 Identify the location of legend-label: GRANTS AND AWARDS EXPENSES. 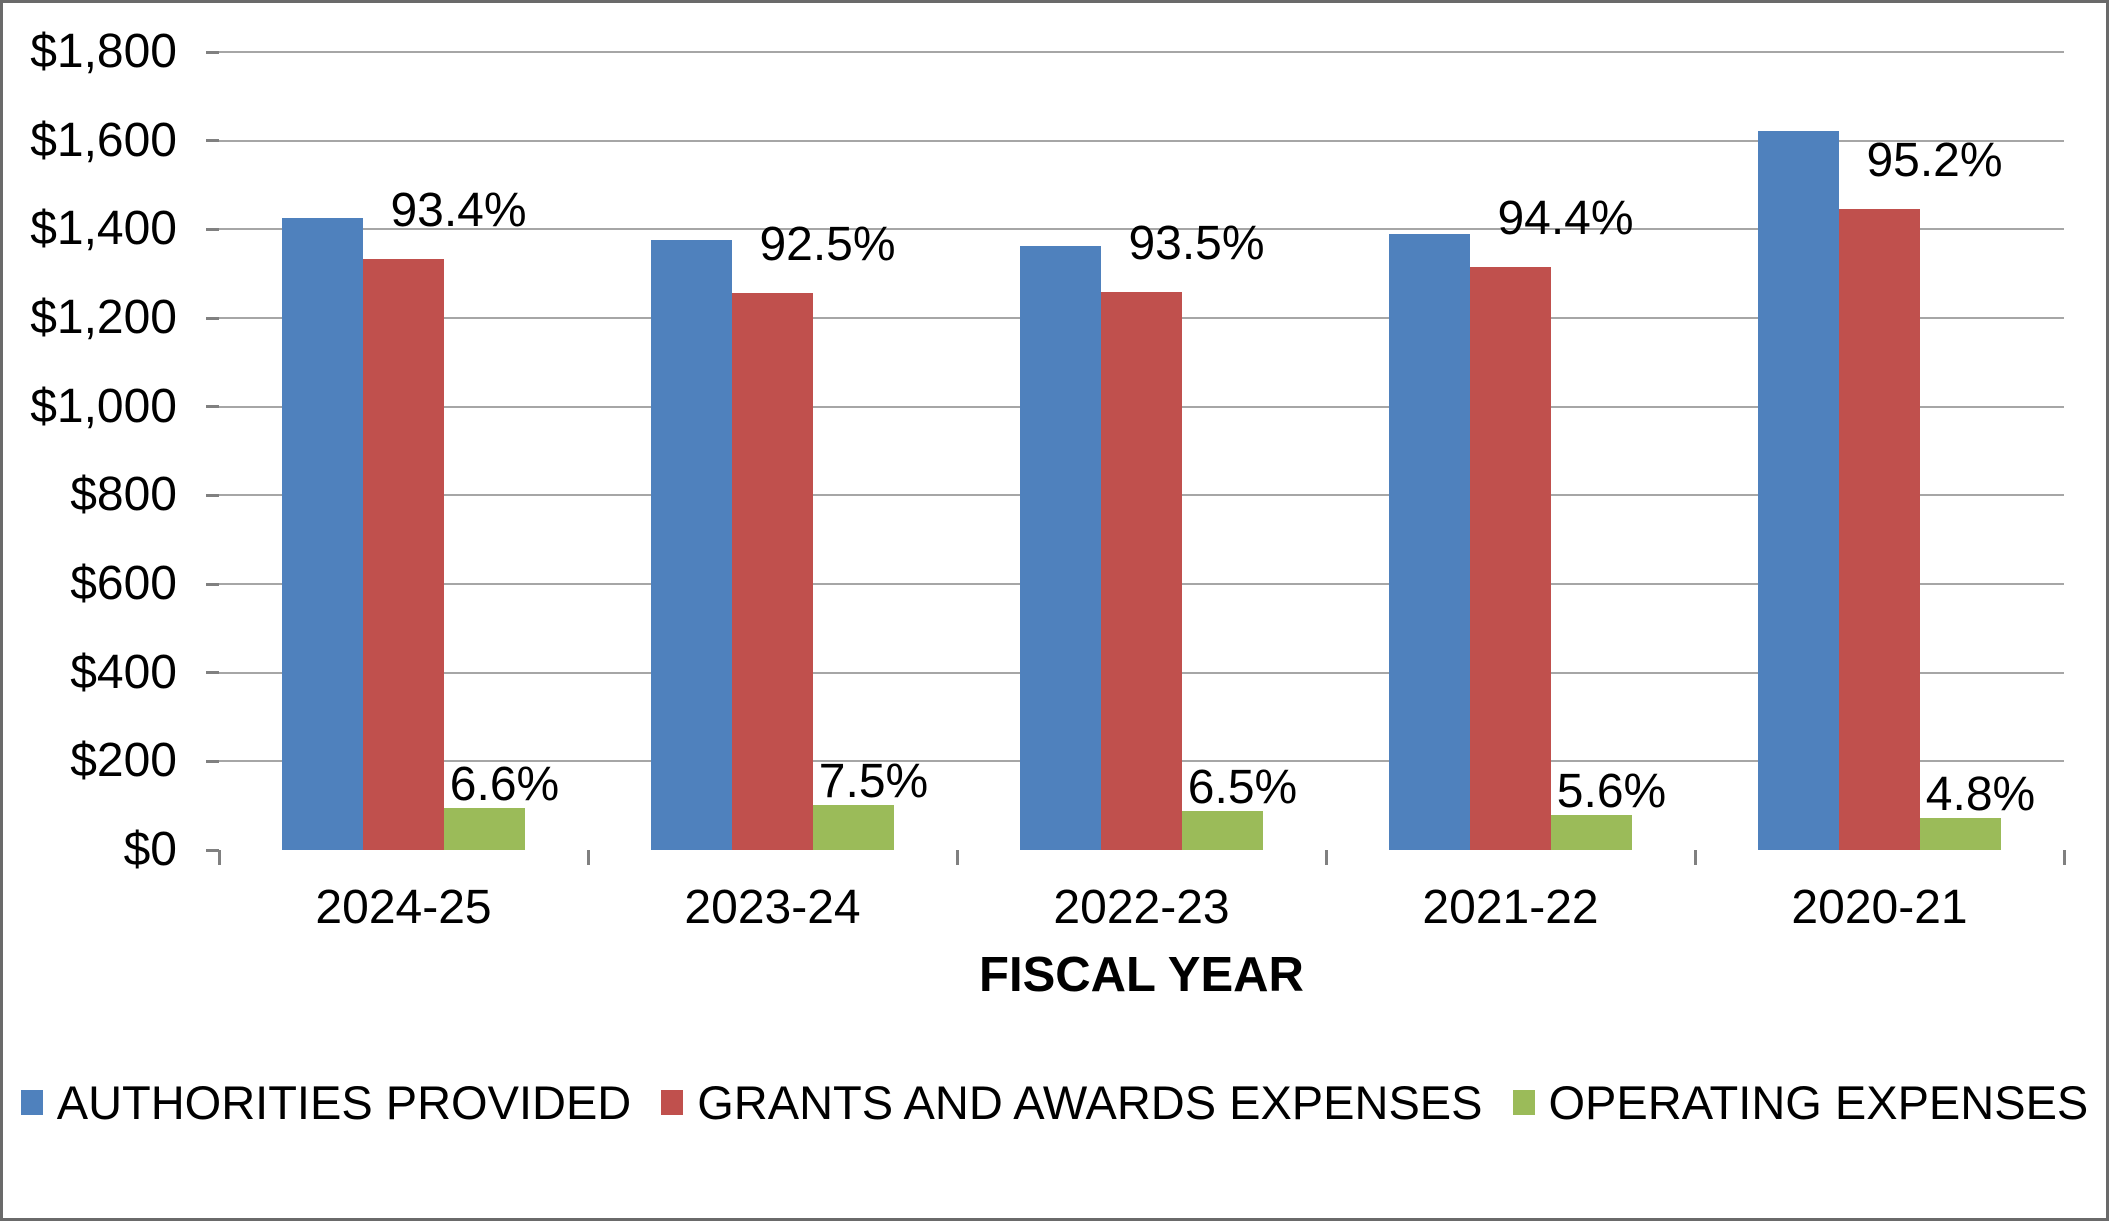
(1090, 1102).